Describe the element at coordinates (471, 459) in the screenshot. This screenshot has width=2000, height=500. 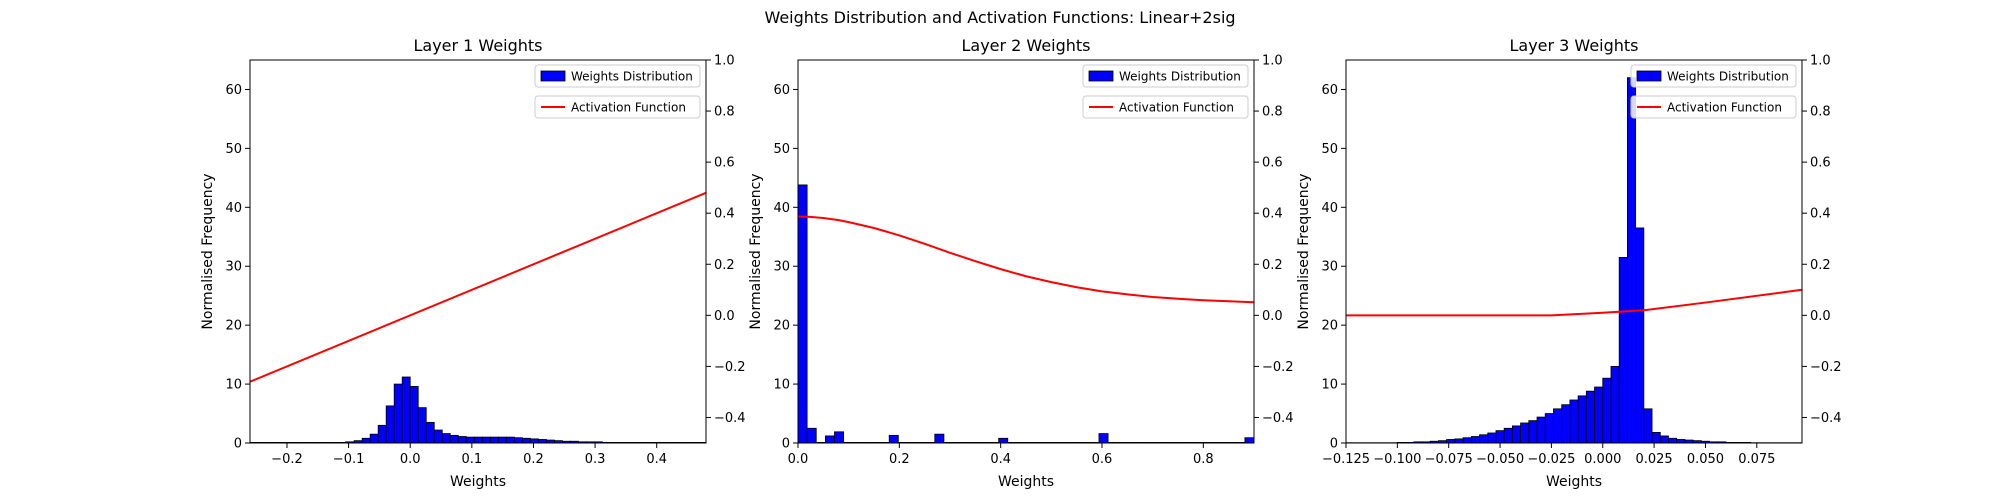
I see `x-tick-label: 0.1` at that location.